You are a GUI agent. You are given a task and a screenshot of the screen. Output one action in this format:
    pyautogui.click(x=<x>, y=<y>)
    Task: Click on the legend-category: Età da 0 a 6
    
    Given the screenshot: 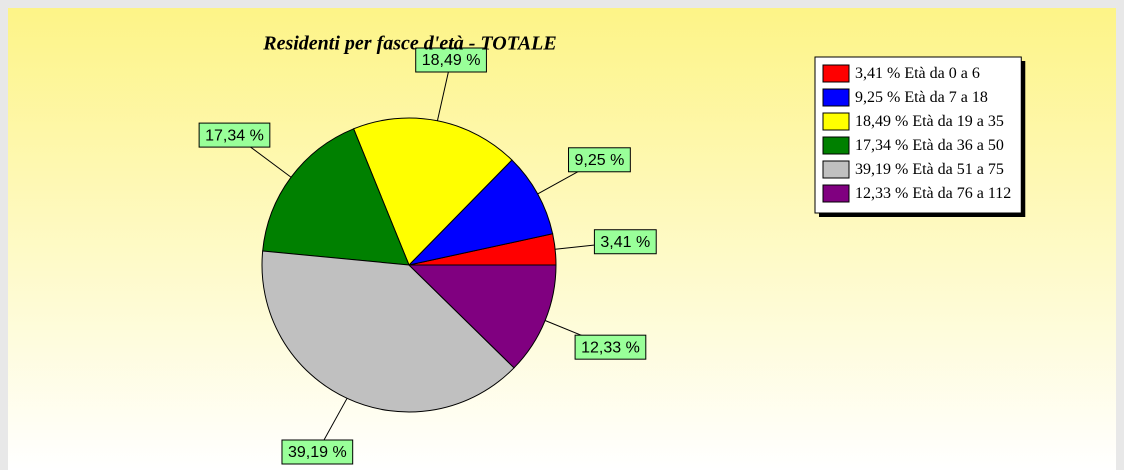 What is the action you would take?
    pyautogui.click(x=942, y=73)
    